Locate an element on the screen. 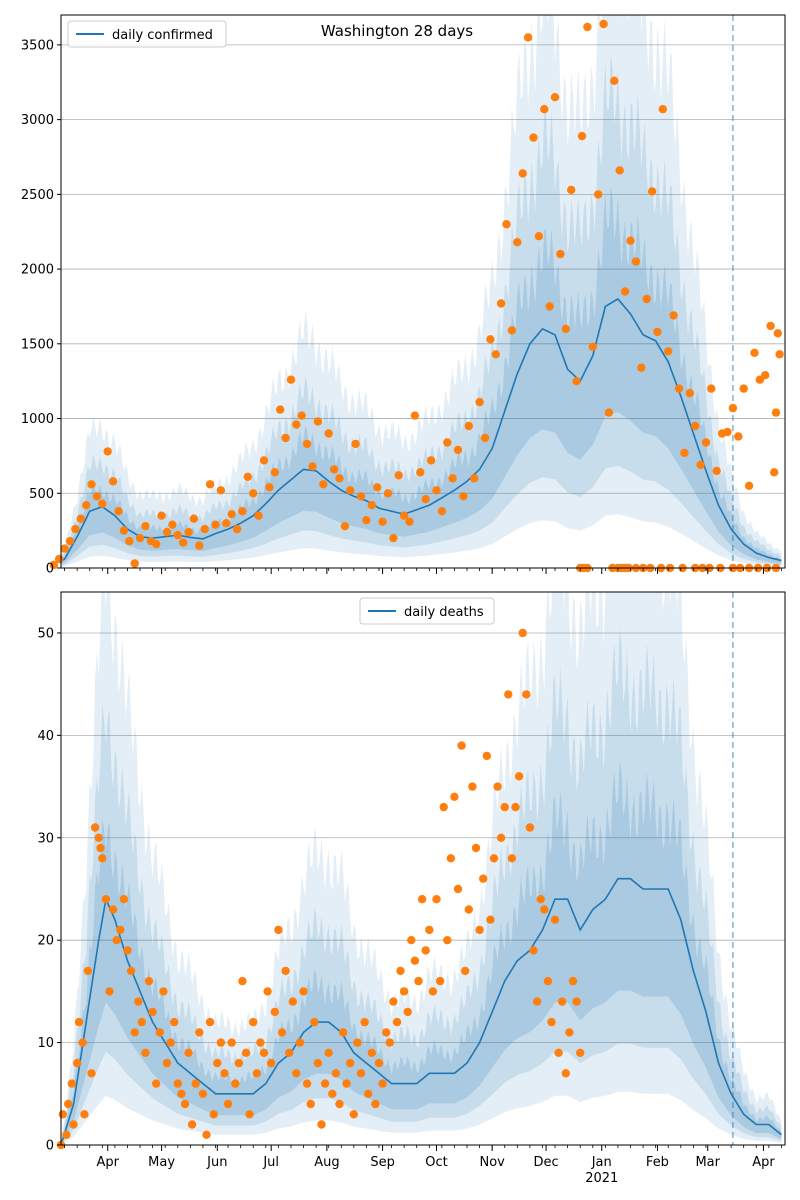 Image resolution: width=800 pixels, height=1200 pixels. x-tick-label: Sep is located at coordinates (382, 1162).